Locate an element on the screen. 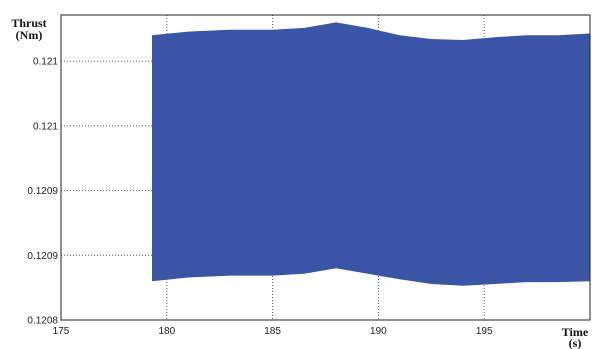 Image resolution: width=598 pixels, height=349 pixels. x-tick-label: 180 is located at coordinates (166, 331).